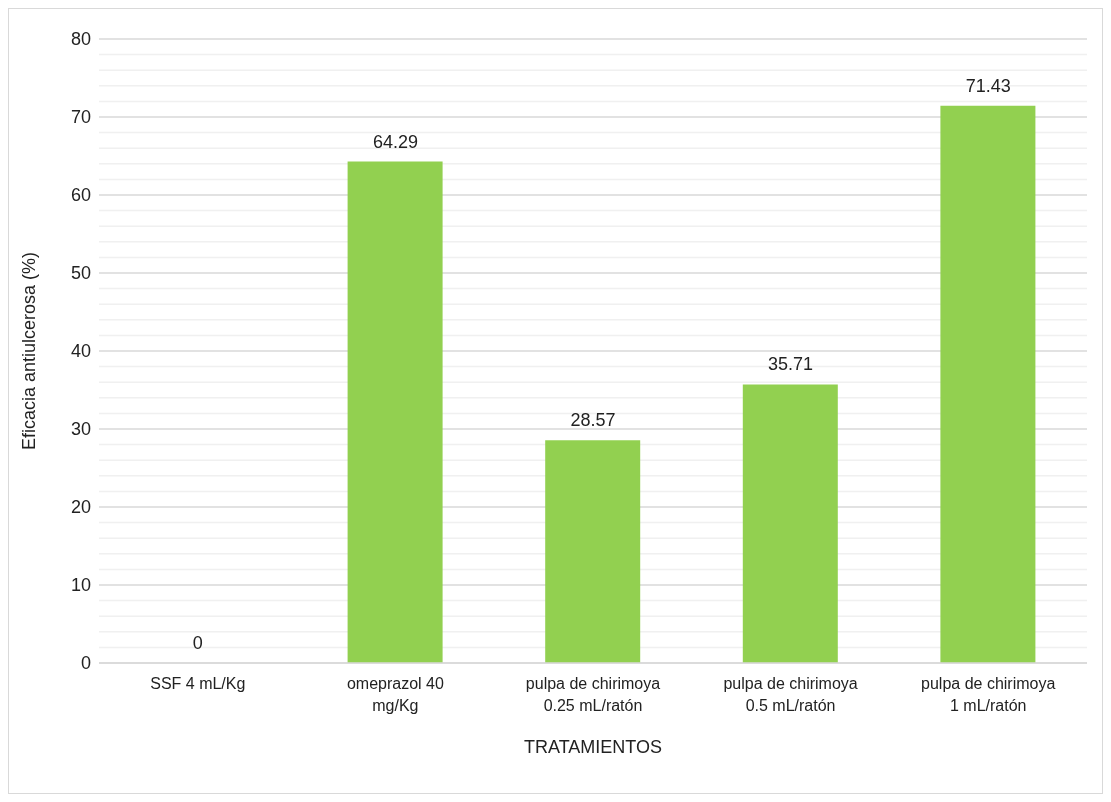 This screenshot has height=802, width=1111. Describe the element at coordinates (80, 429) in the screenshot. I see `y-tick-label: 30` at that location.